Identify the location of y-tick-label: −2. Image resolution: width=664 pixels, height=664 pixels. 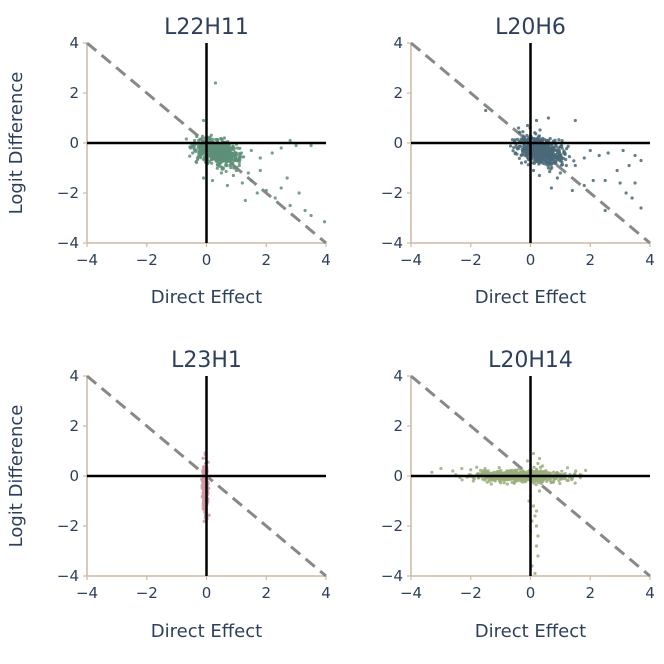
(68, 526).